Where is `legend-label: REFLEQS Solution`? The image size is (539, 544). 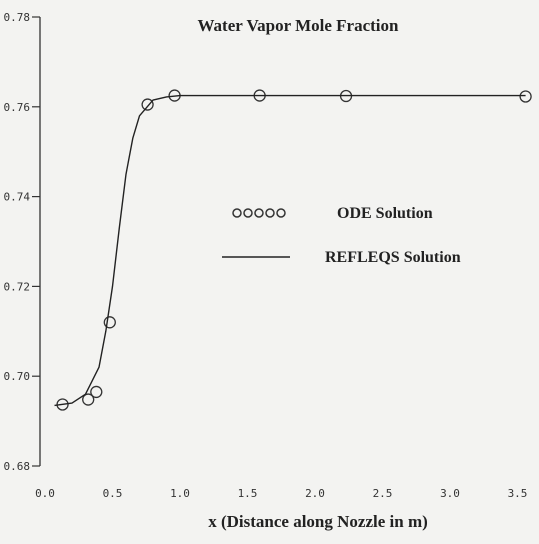 legend-label: REFLEQS Solution is located at coordinates (393, 257).